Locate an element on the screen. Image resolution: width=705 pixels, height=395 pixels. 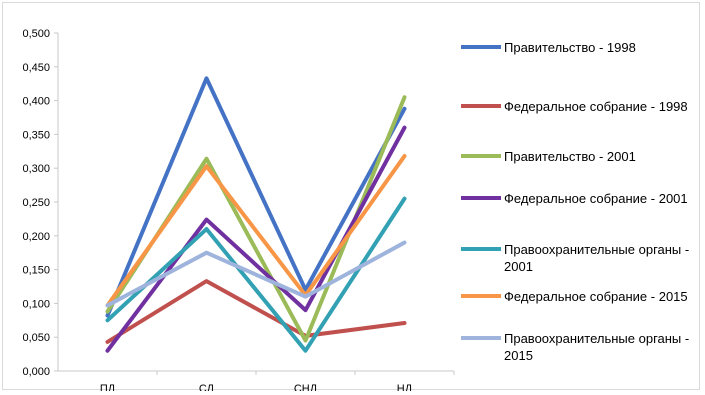
y-tick-label: 0,100 is located at coordinates (36, 304).